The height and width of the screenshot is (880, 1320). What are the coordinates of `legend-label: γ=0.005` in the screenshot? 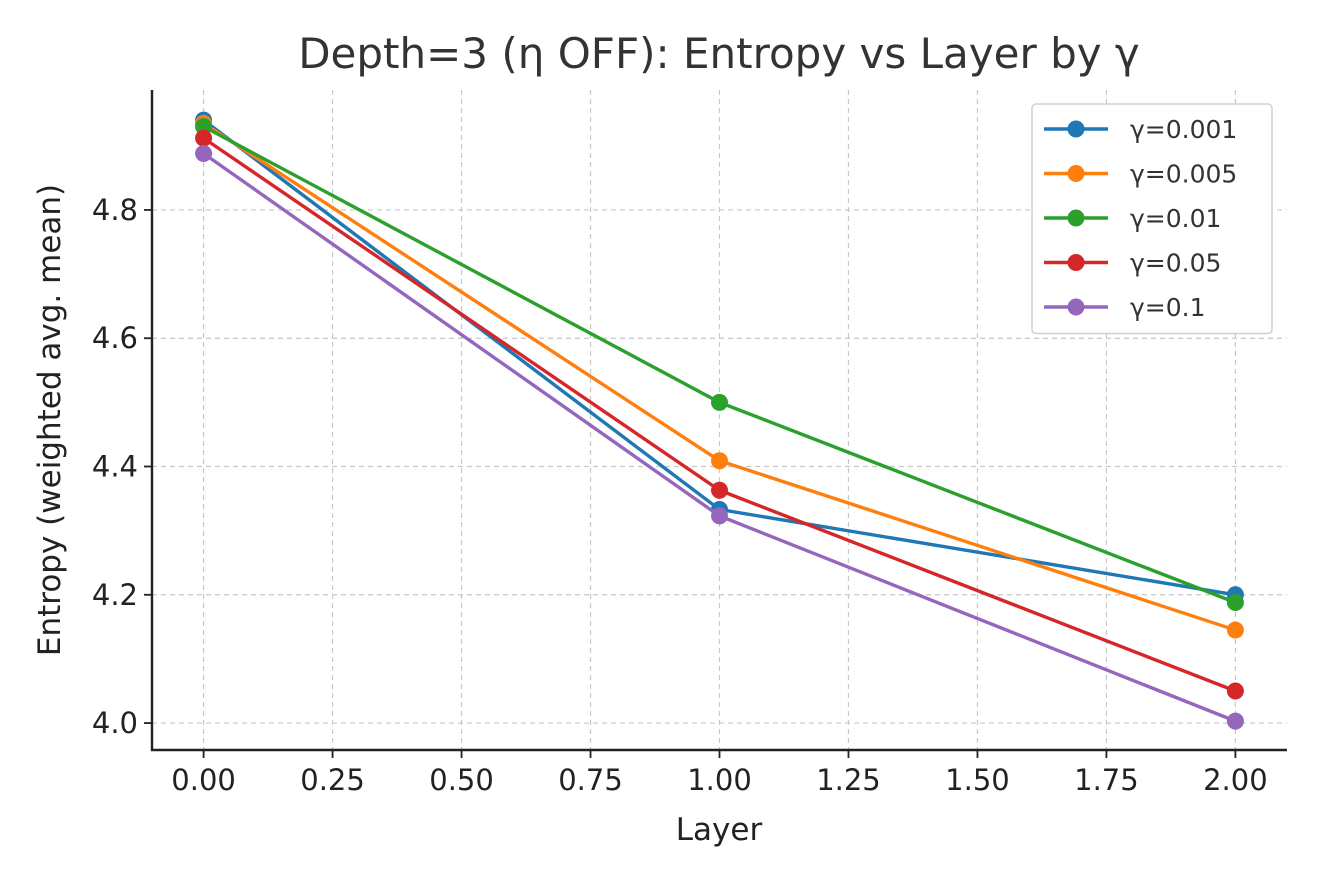 It's located at (1183, 174).